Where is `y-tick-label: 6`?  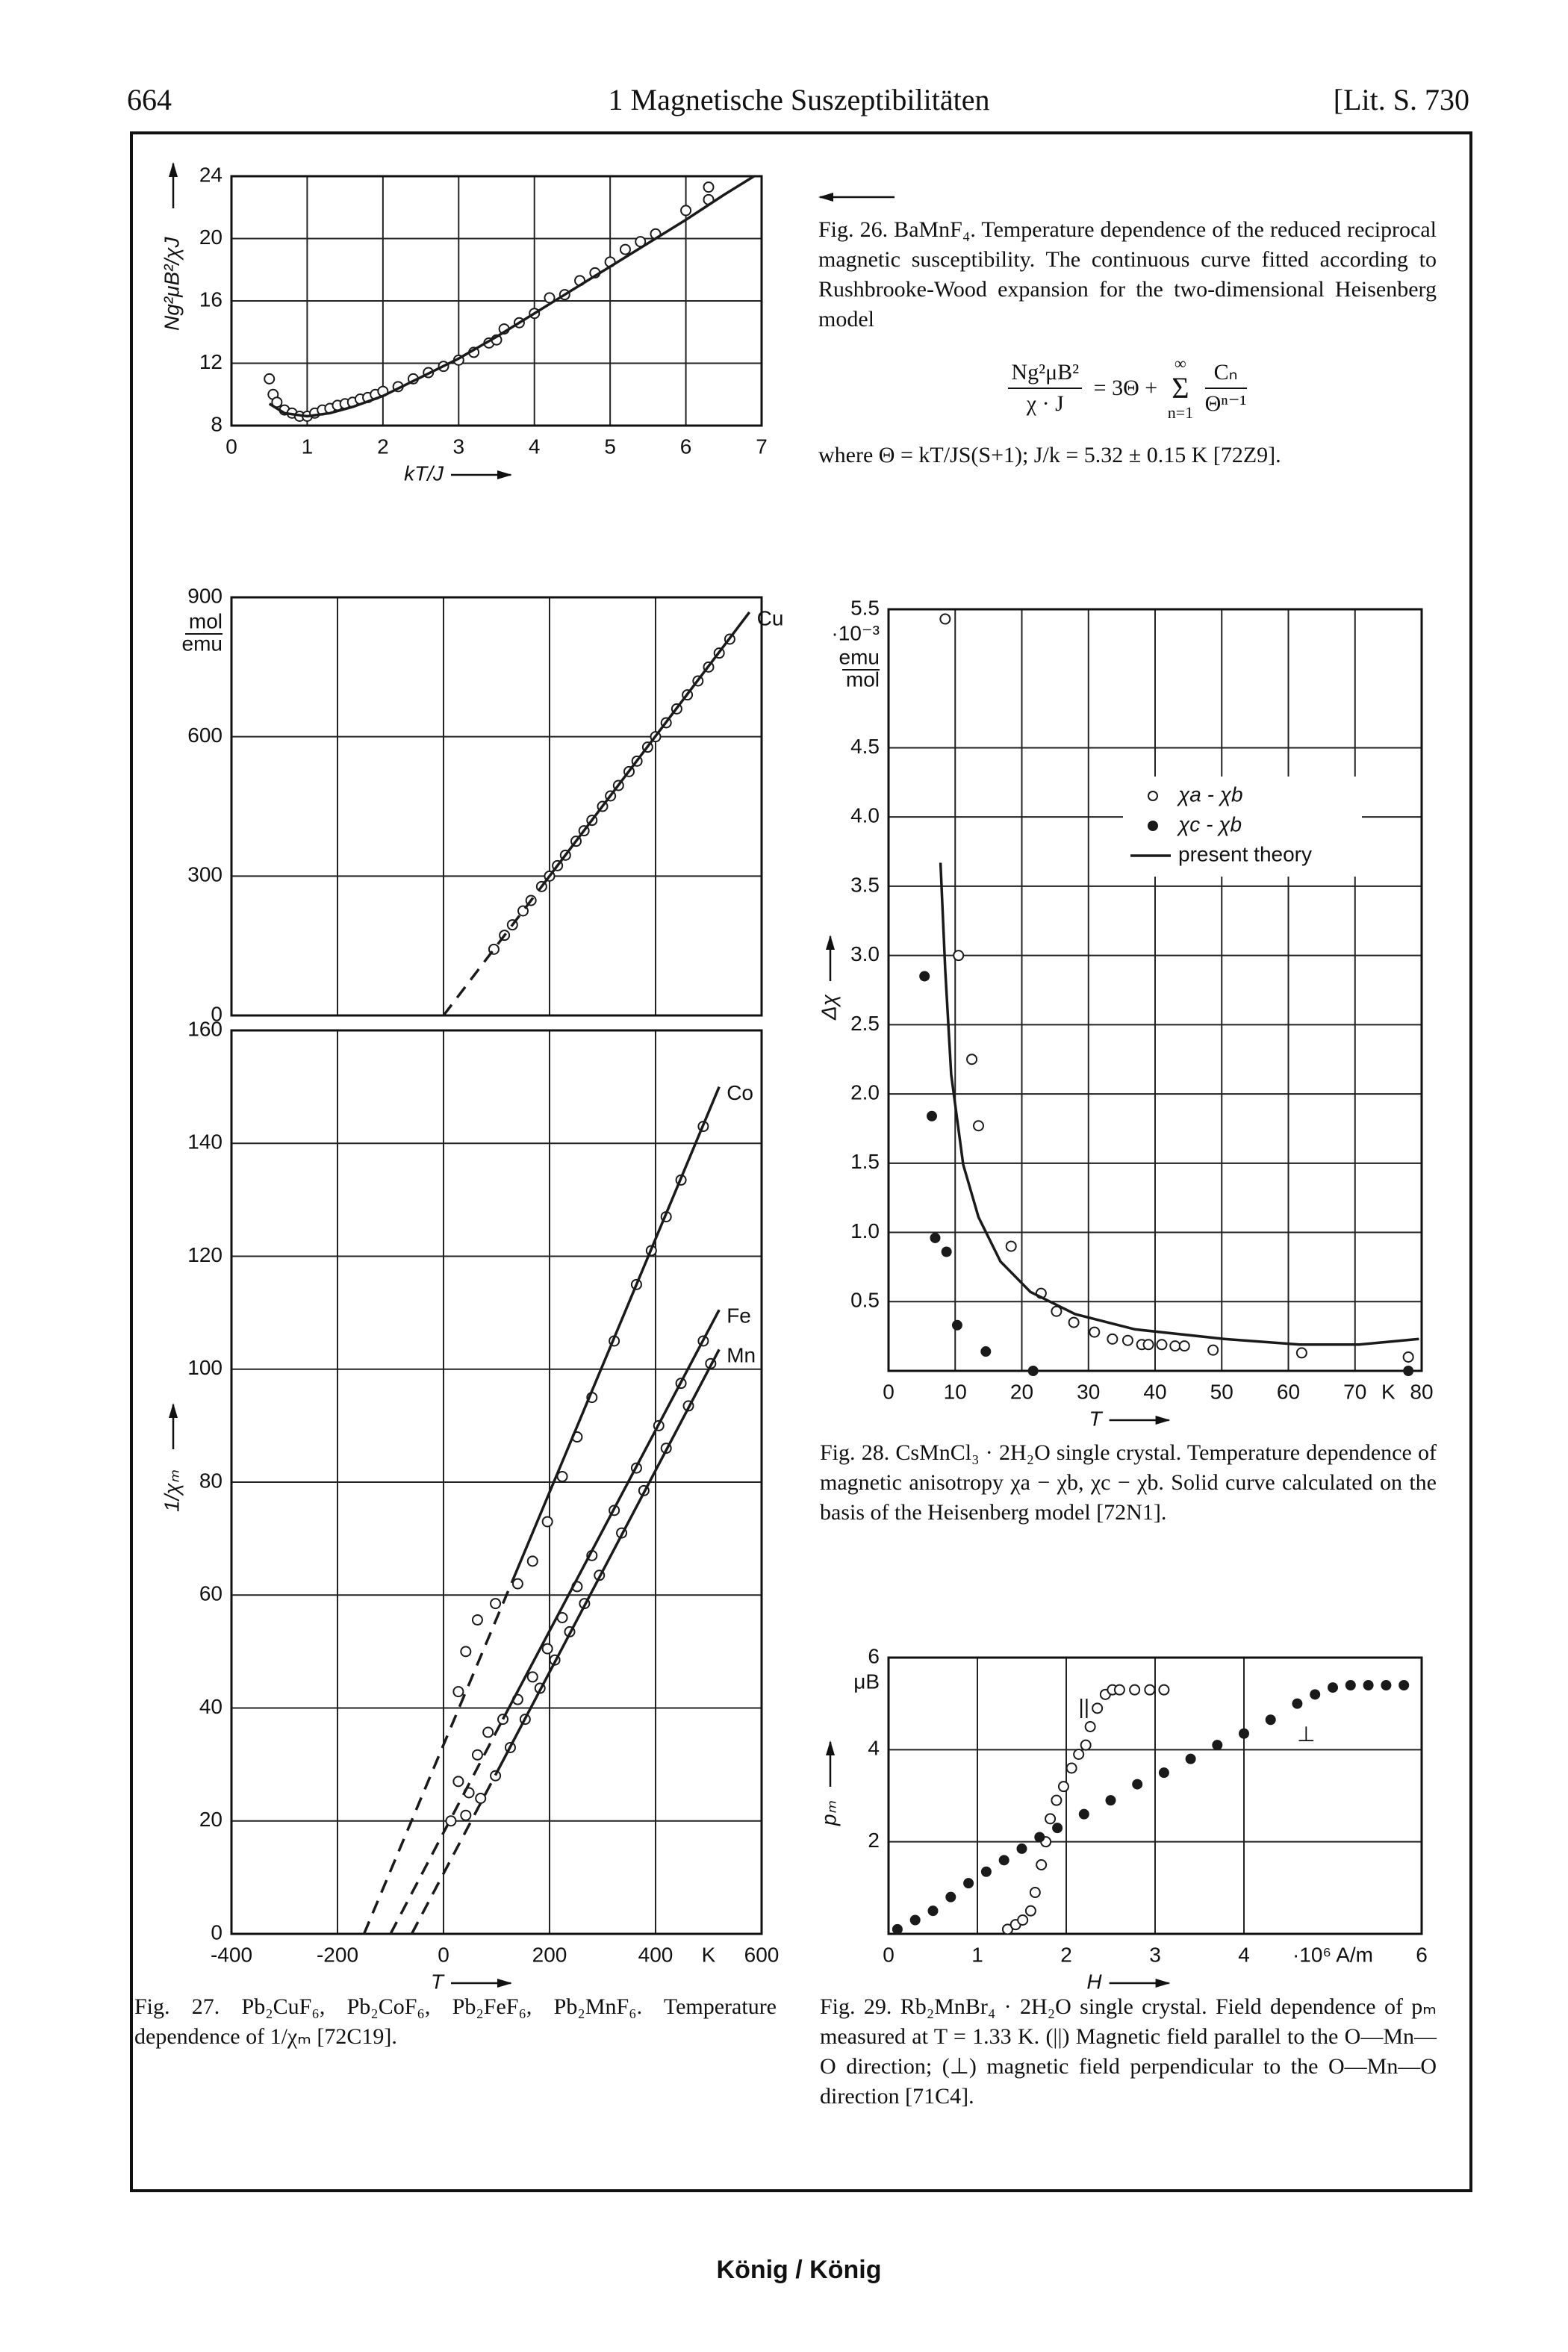
y-tick-label: 6 is located at coordinates (874, 1655).